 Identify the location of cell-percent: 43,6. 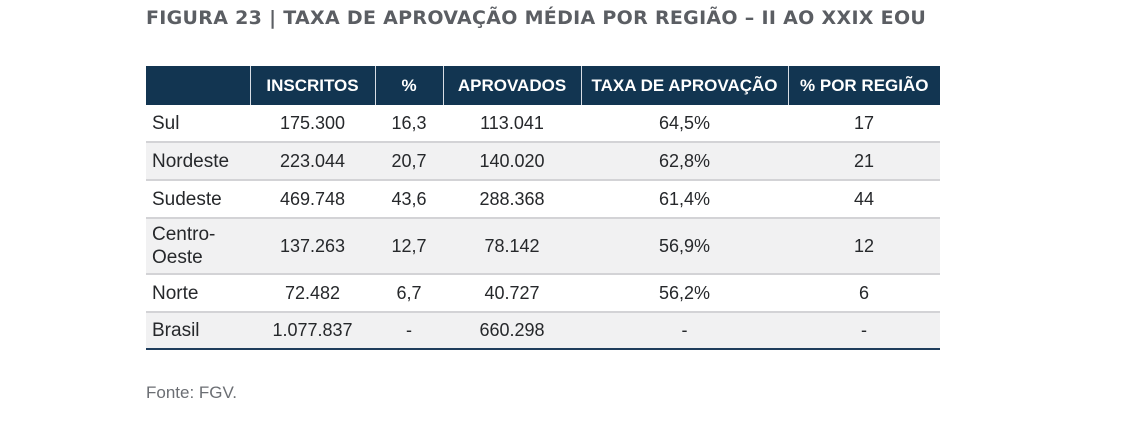
(409, 199).